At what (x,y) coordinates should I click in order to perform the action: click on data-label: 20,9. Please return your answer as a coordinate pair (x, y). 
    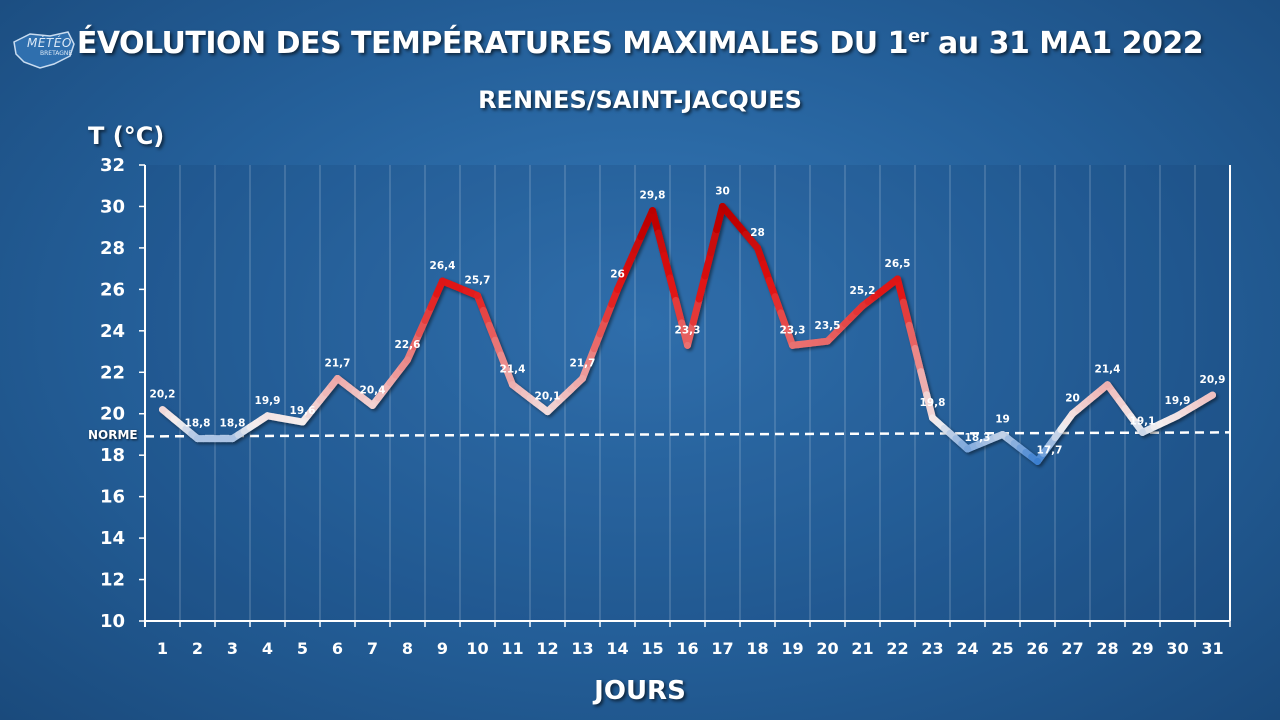
    Looking at the image, I should click on (1213, 380).